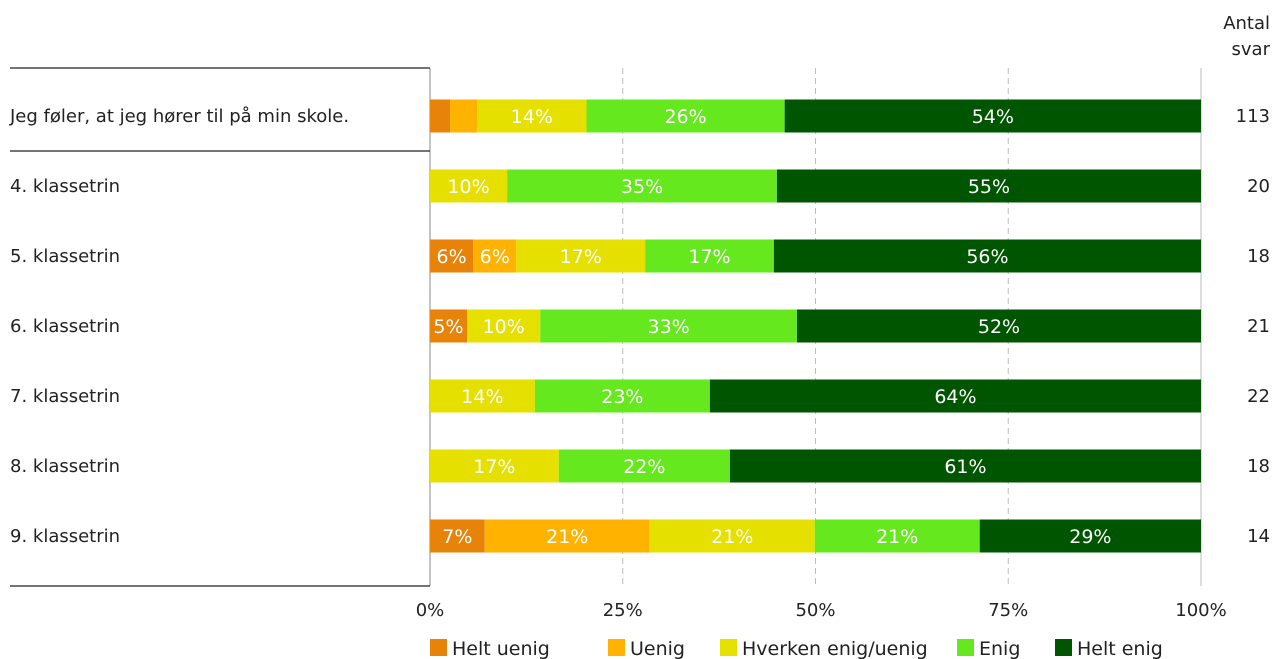 This screenshot has width=1276, height=659. What do you see at coordinates (815, 610) in the screenshot?
I see `x-tick-label: 50%` at bounding box center [815, 610].